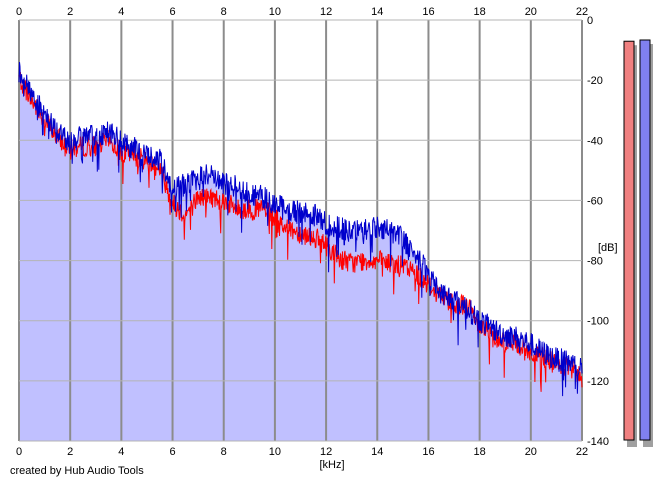 The image size is (664, 481). Describe the element at coordinates (275, 452) in the screenshot. I see `x-tick-label-bottom: 10` at that location.